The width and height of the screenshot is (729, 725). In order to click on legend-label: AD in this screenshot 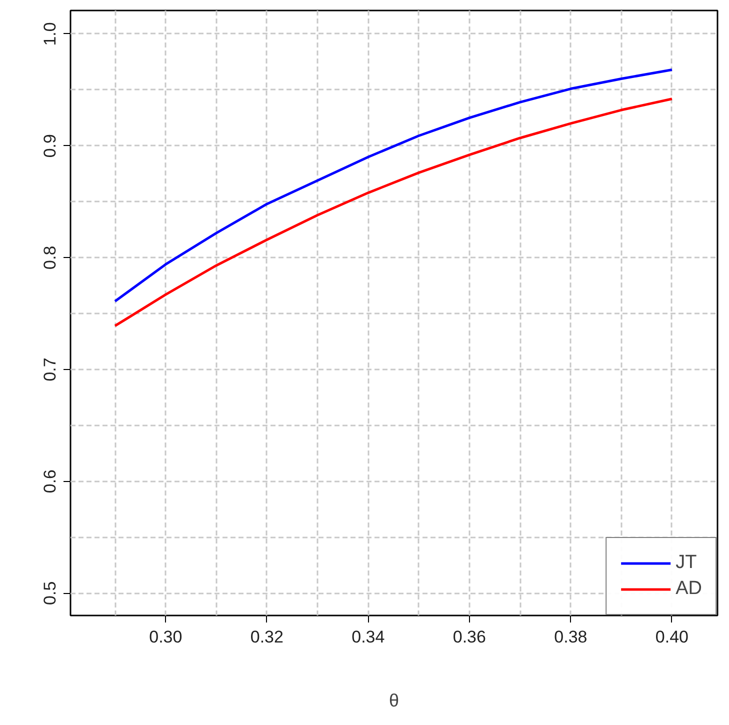, I will do `click(689, 589)`.